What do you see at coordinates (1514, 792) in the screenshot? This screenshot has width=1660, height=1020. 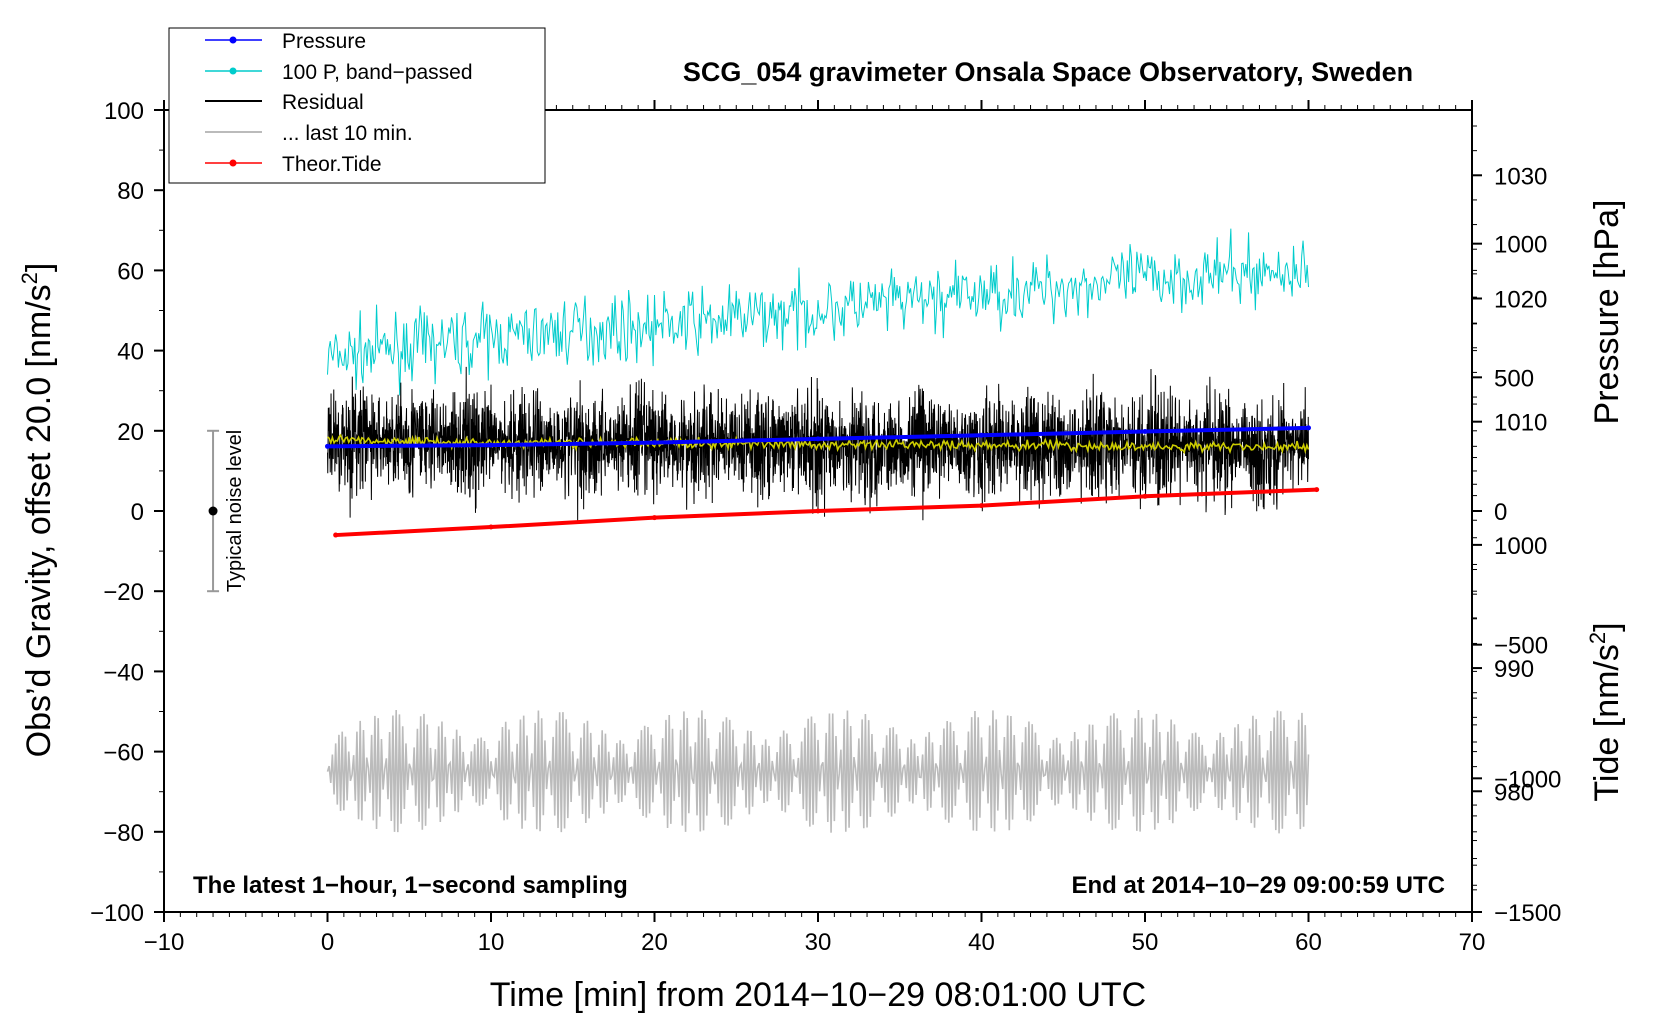 I see `pressure-tick-label: 980` at bounding box center [1514, 792].